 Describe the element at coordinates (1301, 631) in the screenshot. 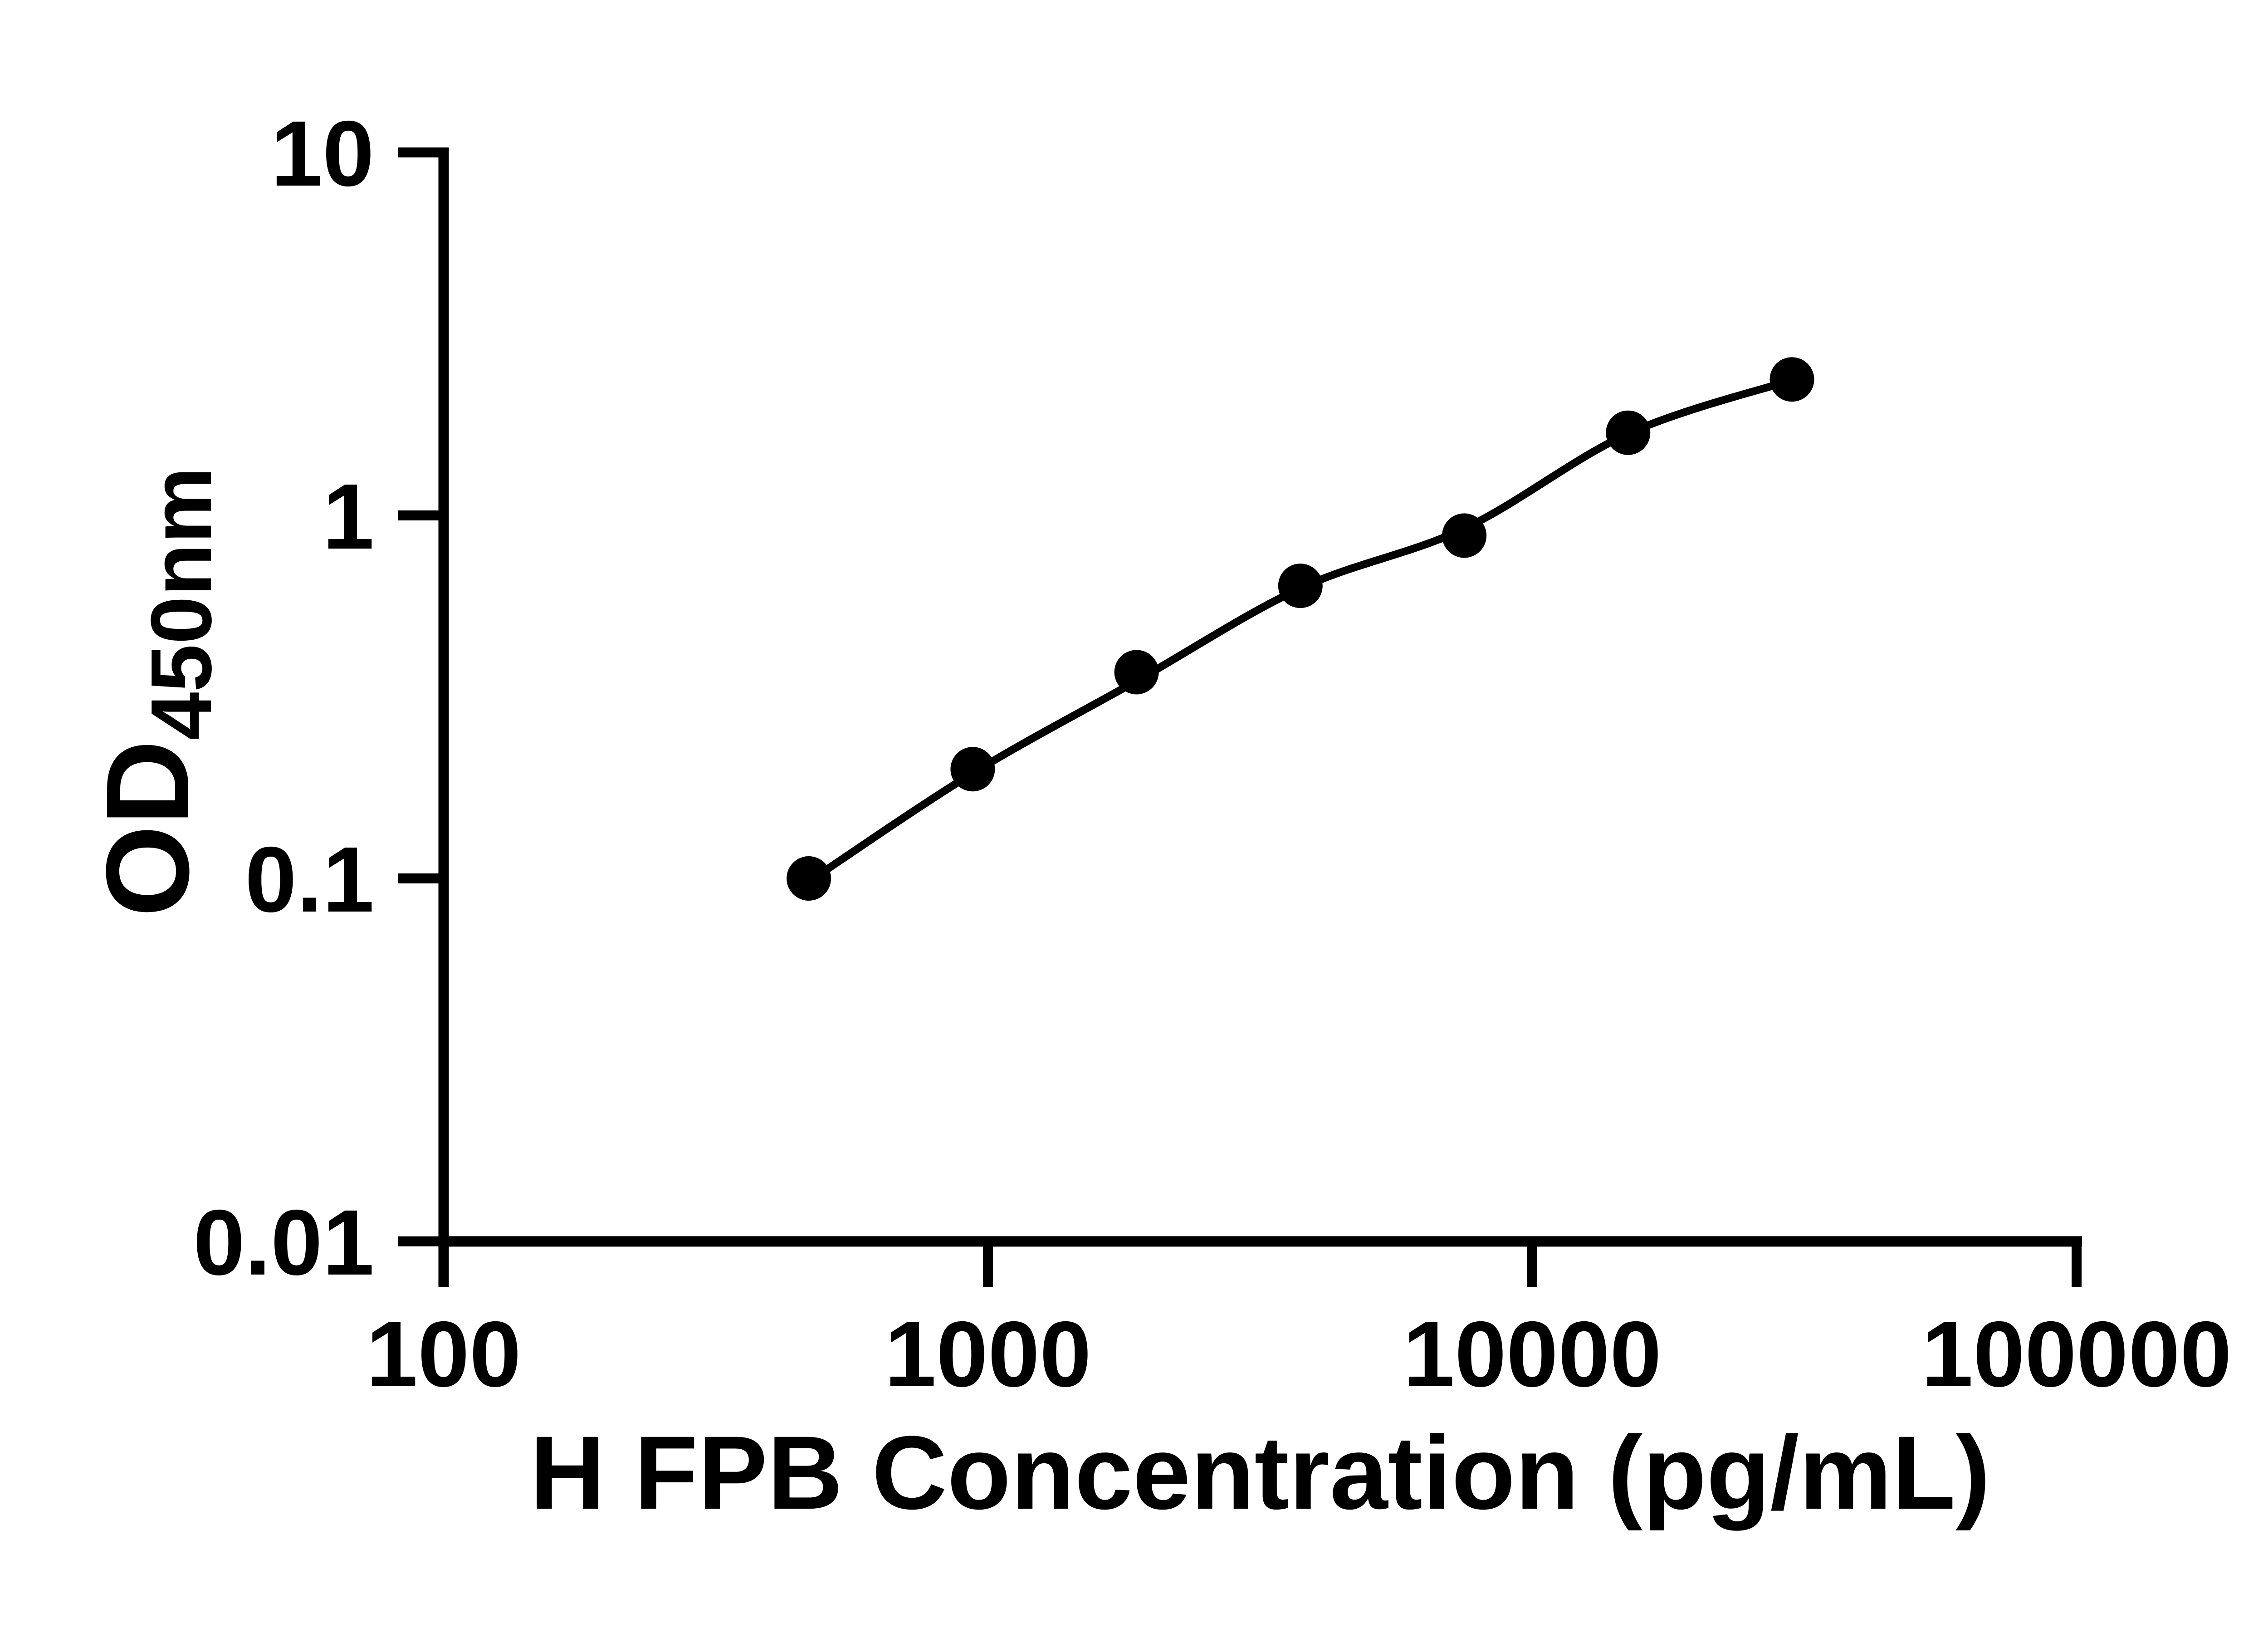

I see `fitted-curve-line` at that location.